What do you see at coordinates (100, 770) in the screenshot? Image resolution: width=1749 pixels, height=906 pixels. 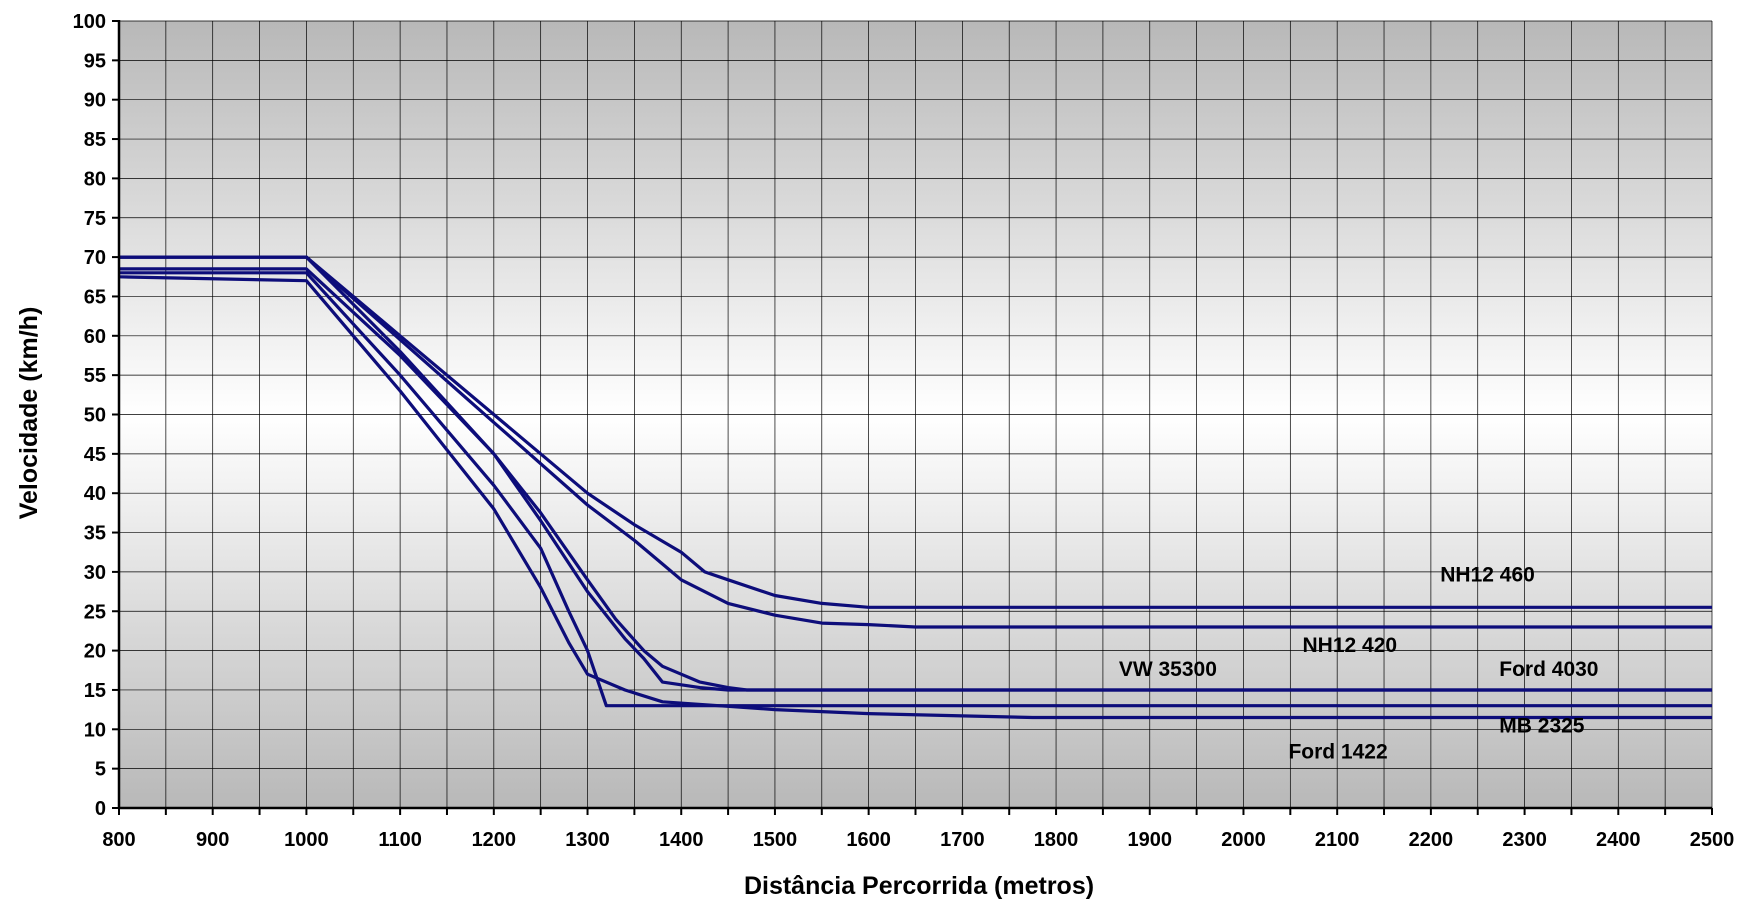 I see `y-tick-label: 5` at bounding box center [100, 770].